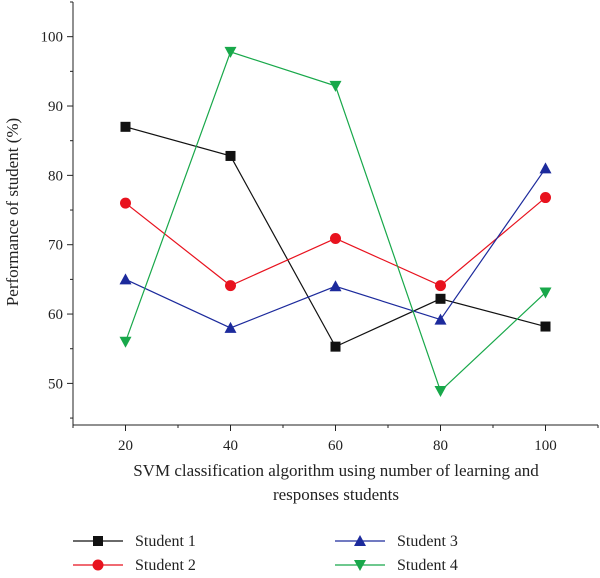  Describe the element at coordinates (134, 565) in the screenshot. I see `legend-item-2: Student 2` at that location.